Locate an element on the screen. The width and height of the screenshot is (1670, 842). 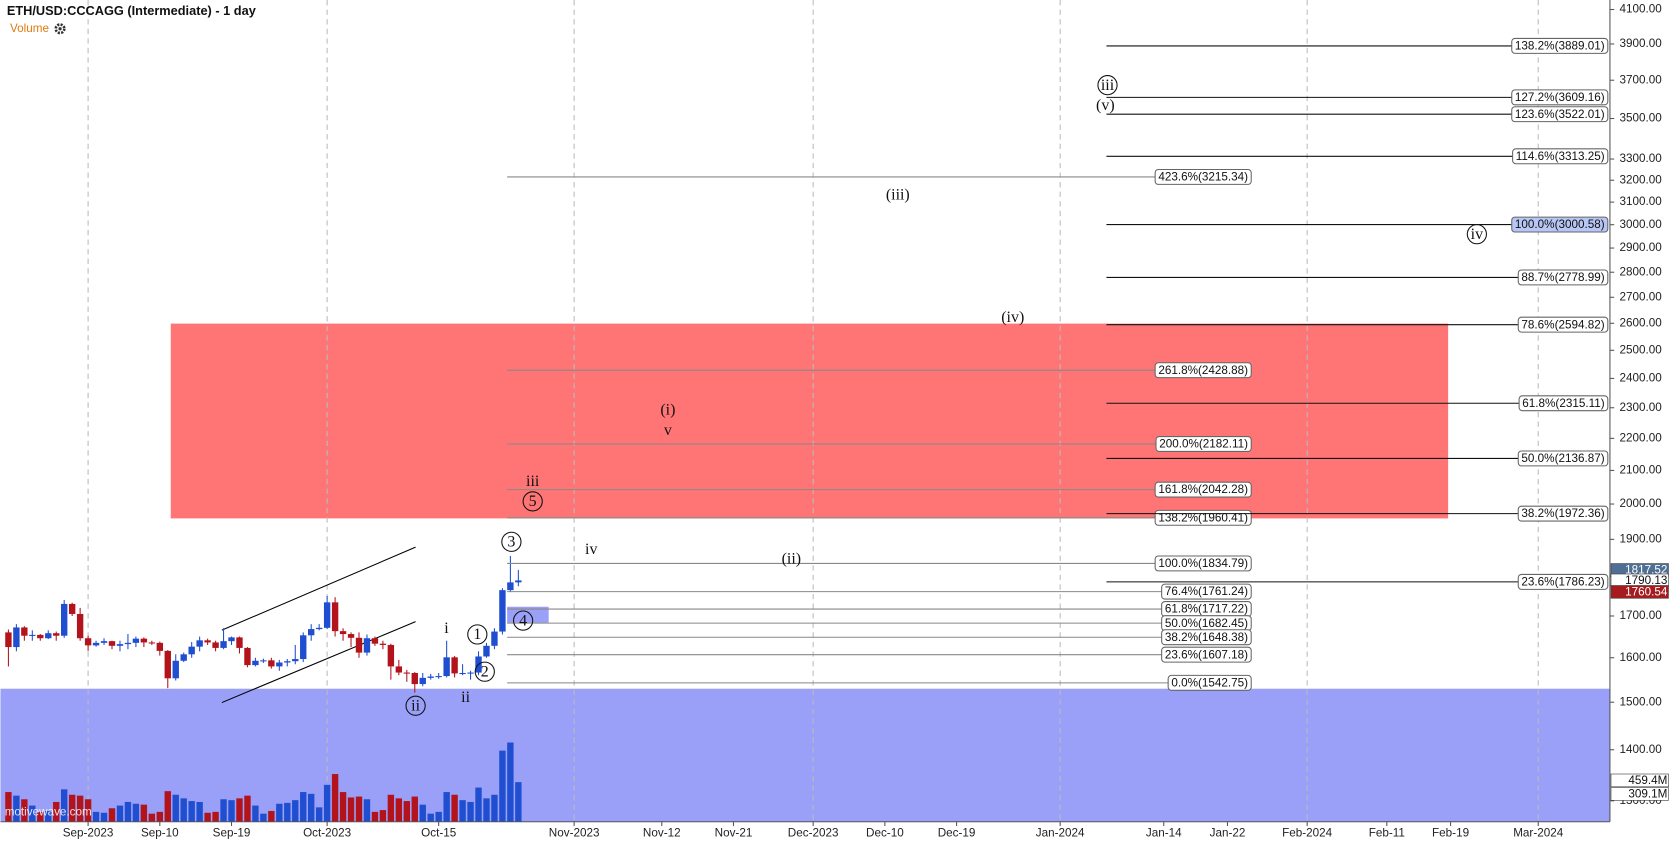
gear is located at coordinates (60, 29).